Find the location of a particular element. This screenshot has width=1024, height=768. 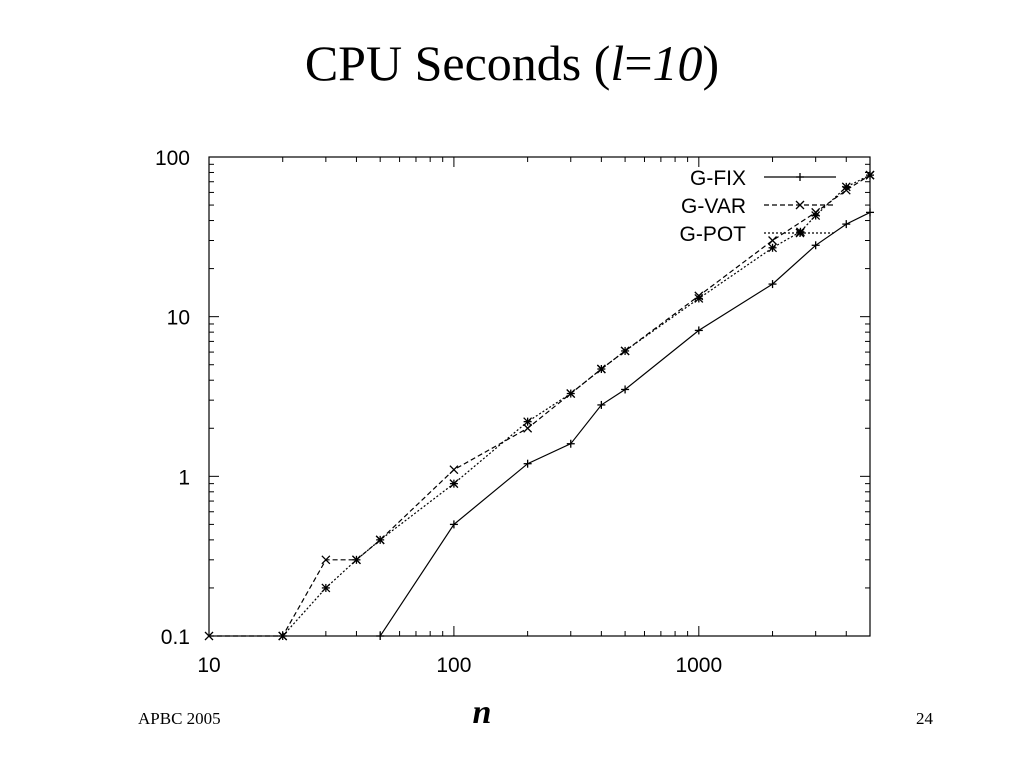

legend-label-g-var: G-VAR is located at coordinates (713, 206).